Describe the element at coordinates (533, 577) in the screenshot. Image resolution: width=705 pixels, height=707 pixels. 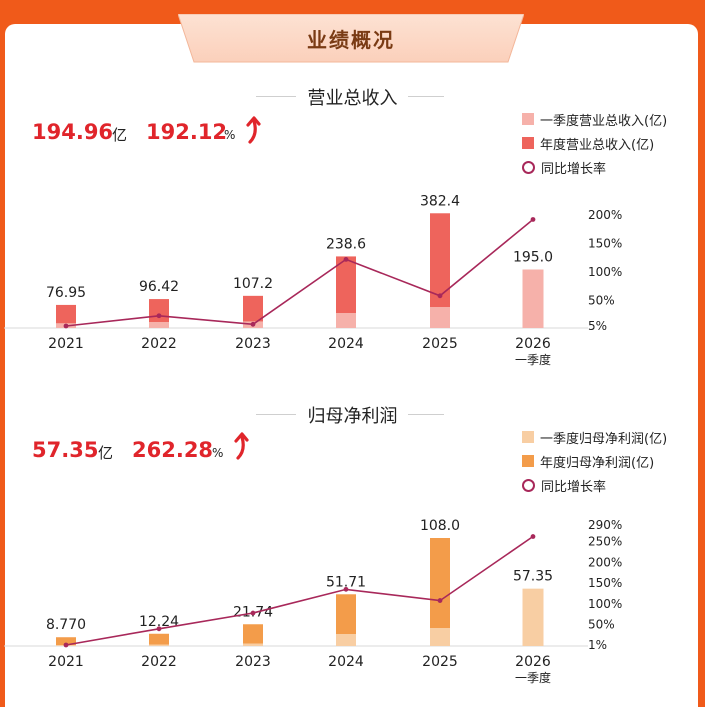
I see `bar-value-label: 57.35` at that location.